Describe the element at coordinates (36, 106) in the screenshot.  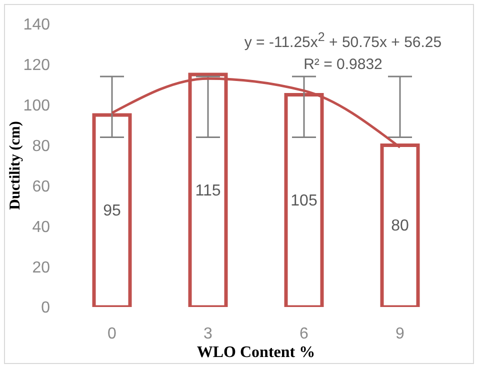
I see `y-tick-label: 100` at that location.